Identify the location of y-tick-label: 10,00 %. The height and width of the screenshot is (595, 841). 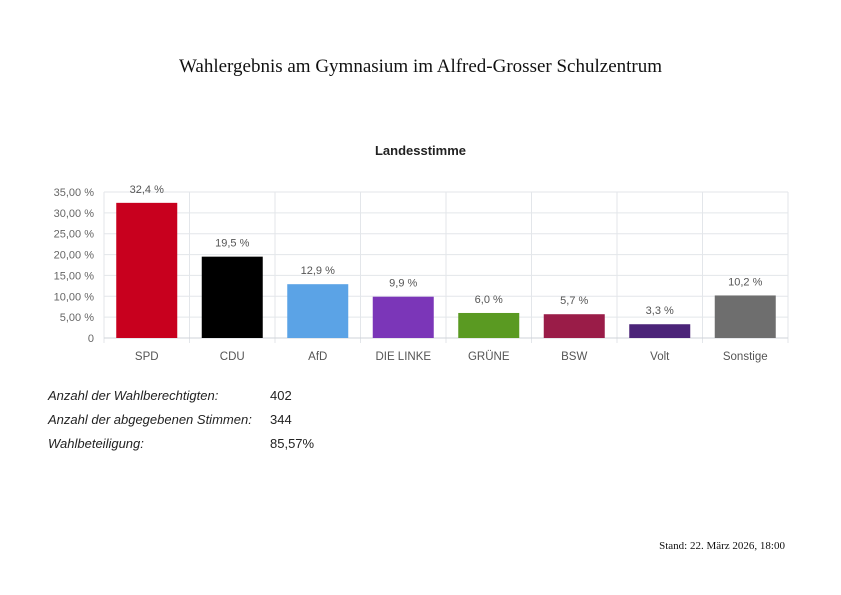
(74, 297).